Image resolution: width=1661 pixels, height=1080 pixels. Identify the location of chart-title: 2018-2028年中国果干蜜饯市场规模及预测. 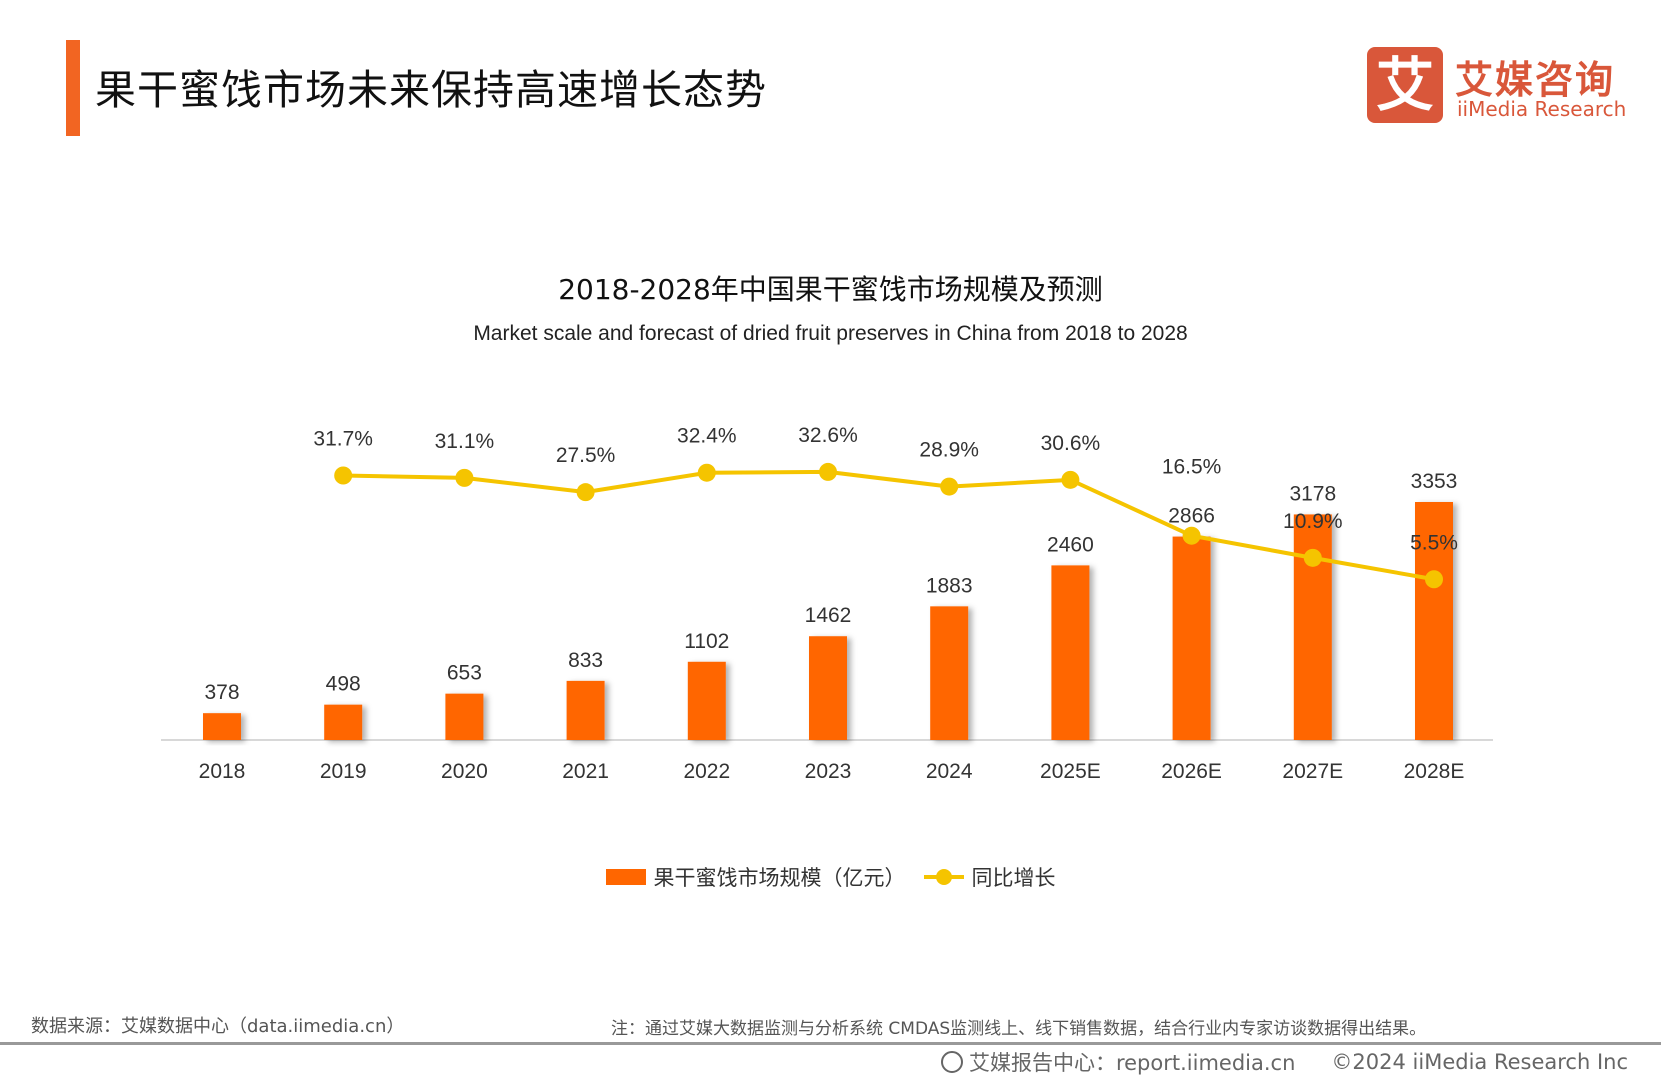
(830, 289).